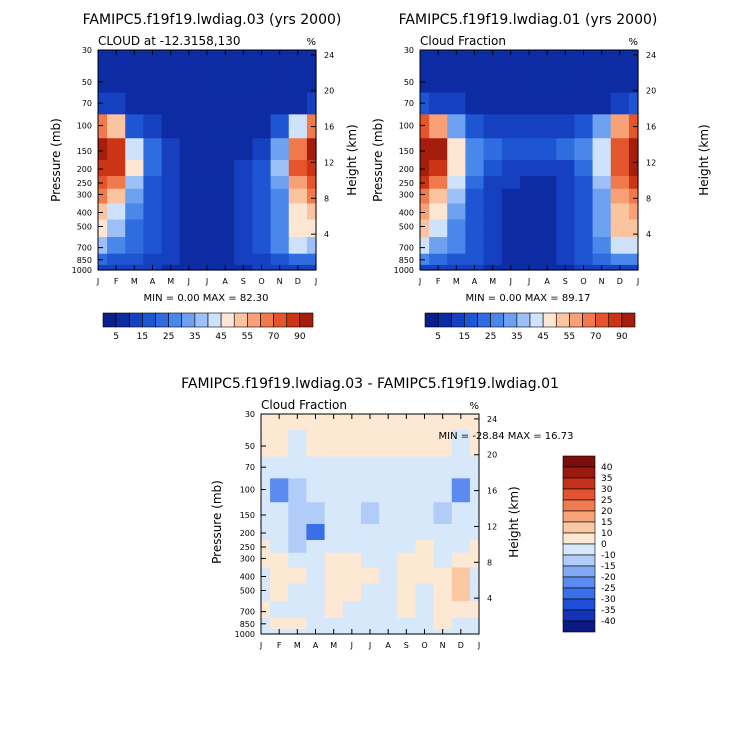 The image size is (733, 740). What do you see at coordinates (225, 281) in the screenshot?
I see `x-tick-label: A` at bounding box center [225, 281].